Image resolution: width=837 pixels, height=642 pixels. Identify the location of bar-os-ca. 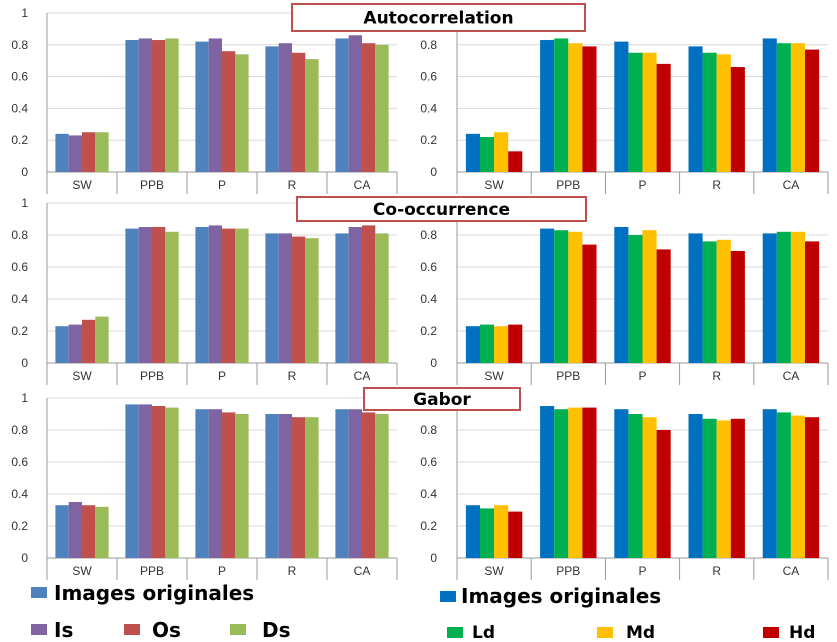
(369, 108).